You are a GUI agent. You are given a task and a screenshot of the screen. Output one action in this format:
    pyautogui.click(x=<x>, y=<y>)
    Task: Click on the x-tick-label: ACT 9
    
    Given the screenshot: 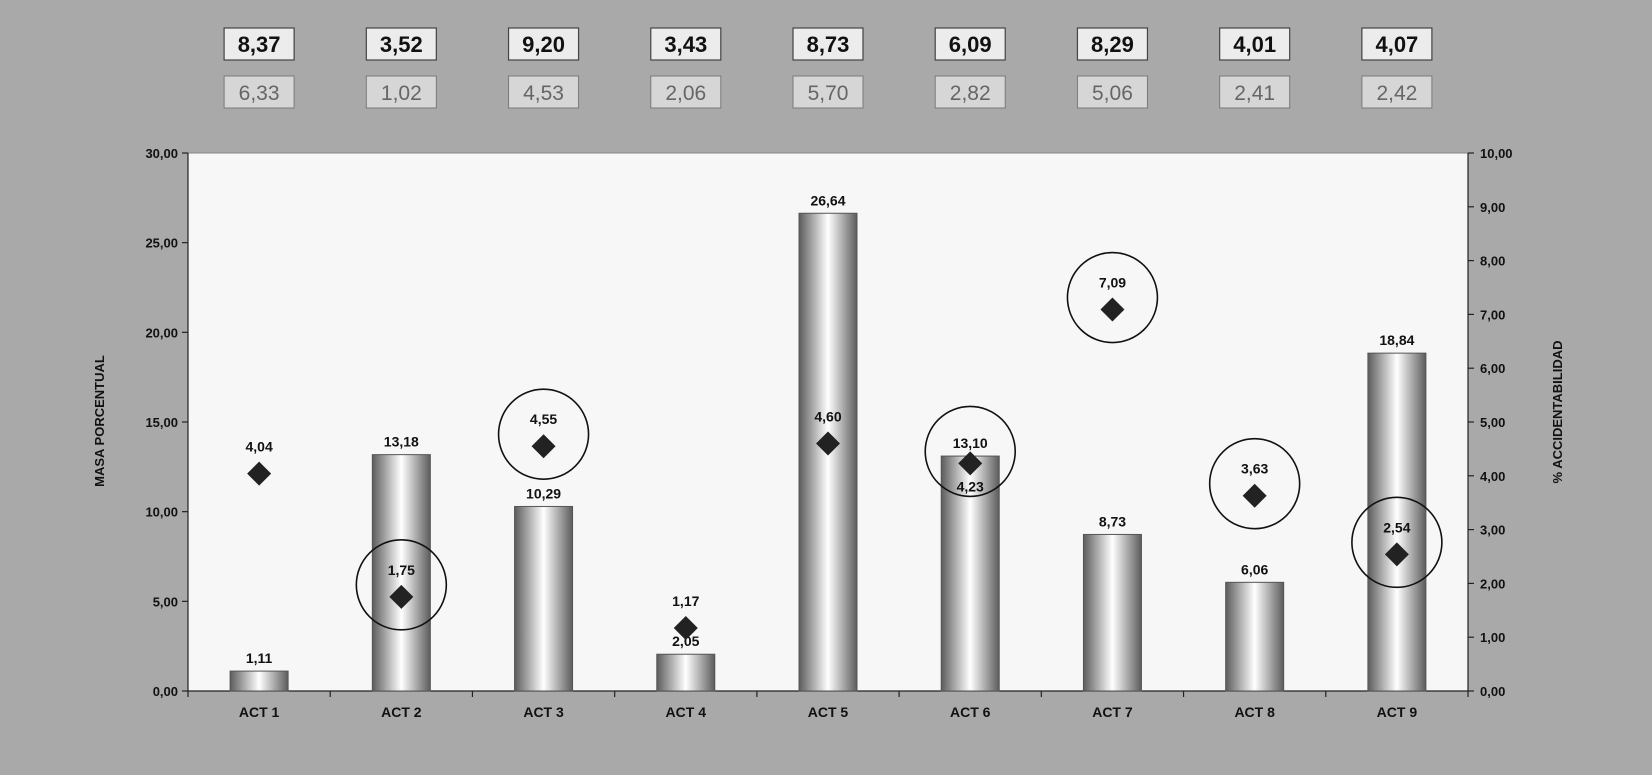 What is the action you would take?
    pyautogui.click(x=1397, y=712)
    